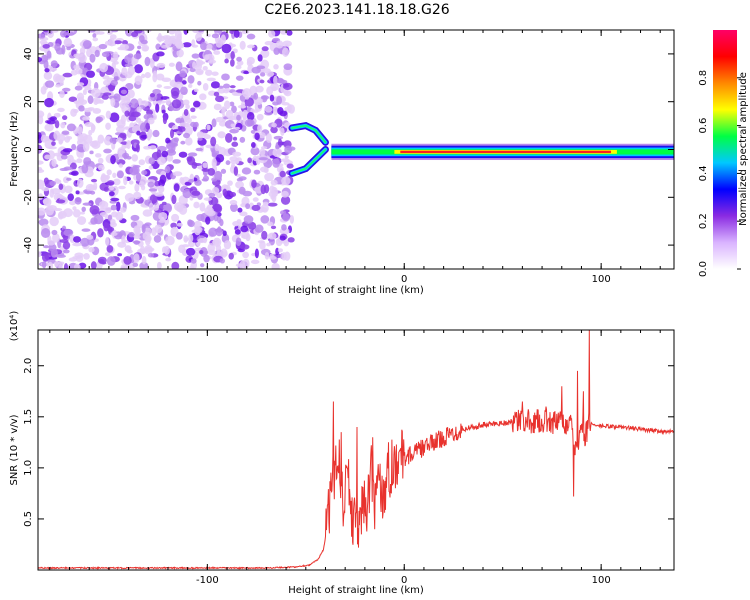 The image size is (750, 600). I want to click on x-tick-label: 0, so click(404, 279).